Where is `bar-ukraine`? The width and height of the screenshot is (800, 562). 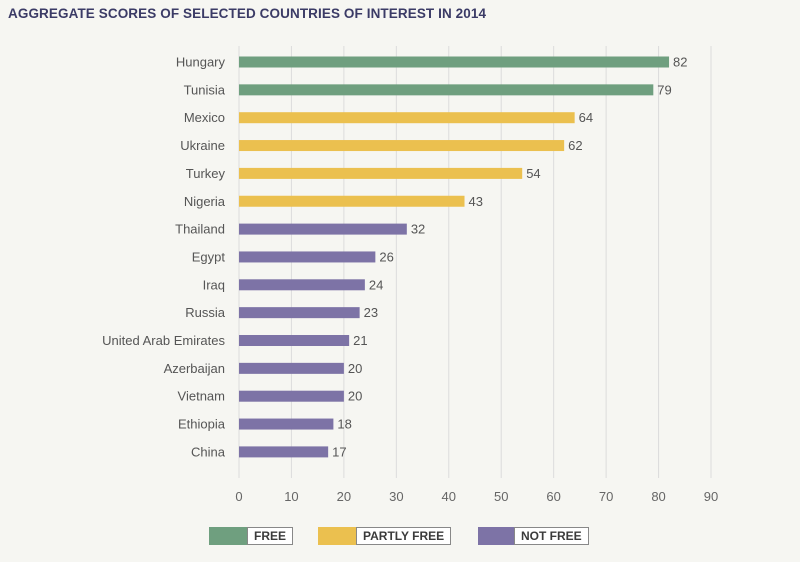 bar-ukraine is located at coordinates (402, 146).